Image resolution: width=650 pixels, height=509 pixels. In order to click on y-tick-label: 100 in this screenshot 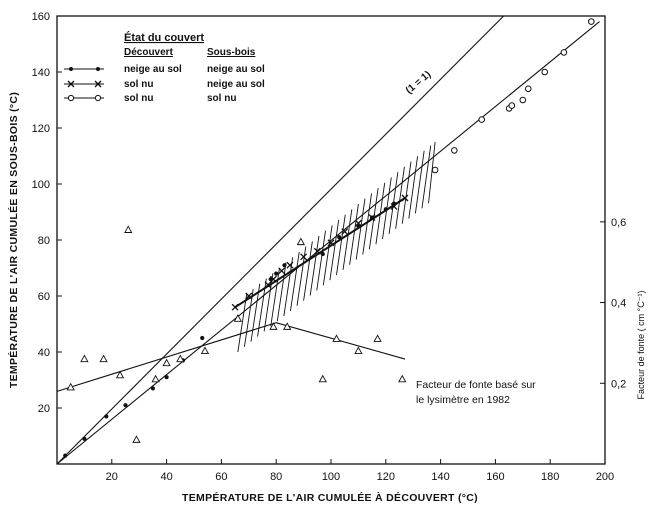, I will do `click(41, 185)`.